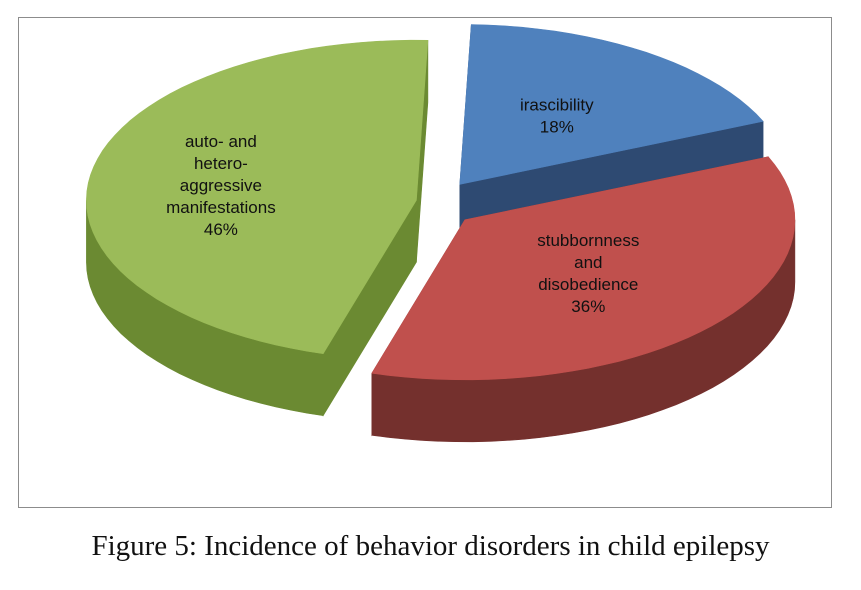 The image size is (861, 590). What do you see at coordinates (588, 284) in the screenshot?
I see `slice-name-line: disobedience` at bounding box center [588, 284].